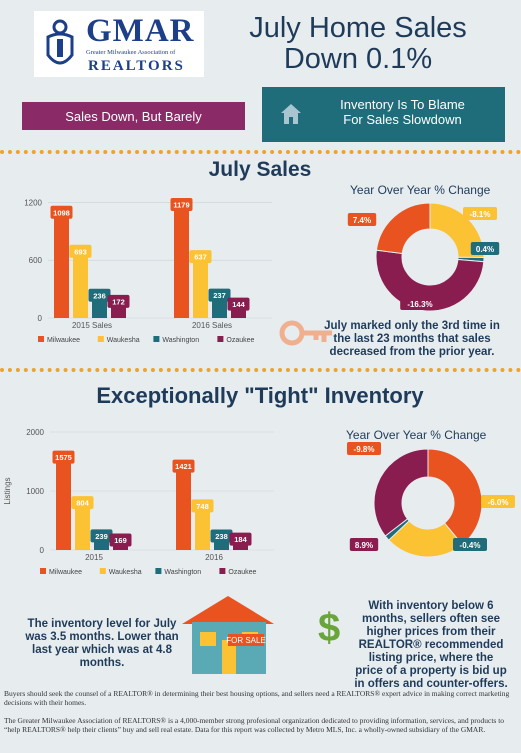 Image resolution: width=521 pixels, height=753 pixels. Describe the element at coordinates (431, 500) in the screenshot. I see `inventory-pie-chart: -9.8% -6.0% -0.4% 8.9%` at that location.